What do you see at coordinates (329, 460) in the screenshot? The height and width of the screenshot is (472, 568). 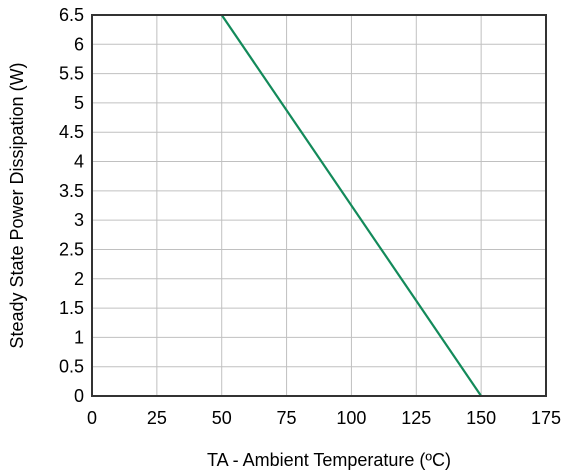 I see `x-axis-title: TA - Ambient Temperature (ºC)` at bounding box center [329, 460].